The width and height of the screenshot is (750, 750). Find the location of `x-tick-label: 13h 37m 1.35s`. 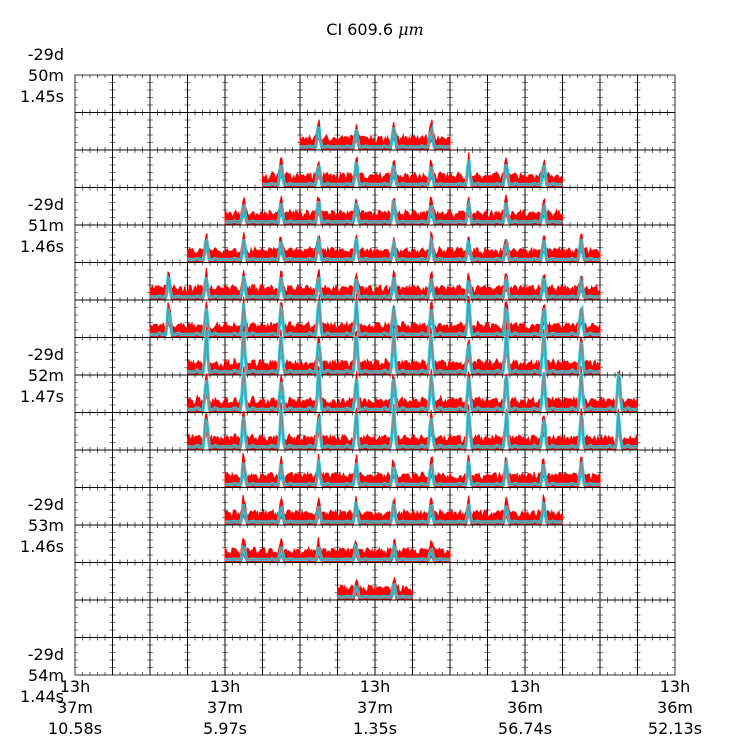

x-tick-label: 13h 37m 1.35s is located at coordinates (375, 707).